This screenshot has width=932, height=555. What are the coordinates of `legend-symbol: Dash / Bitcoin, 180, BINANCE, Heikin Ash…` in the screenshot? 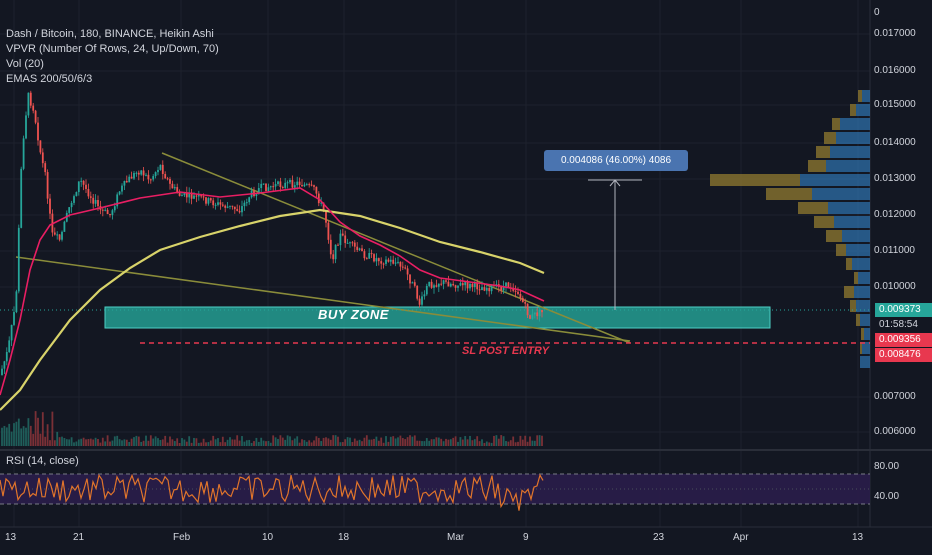 It's located at (110, 34).